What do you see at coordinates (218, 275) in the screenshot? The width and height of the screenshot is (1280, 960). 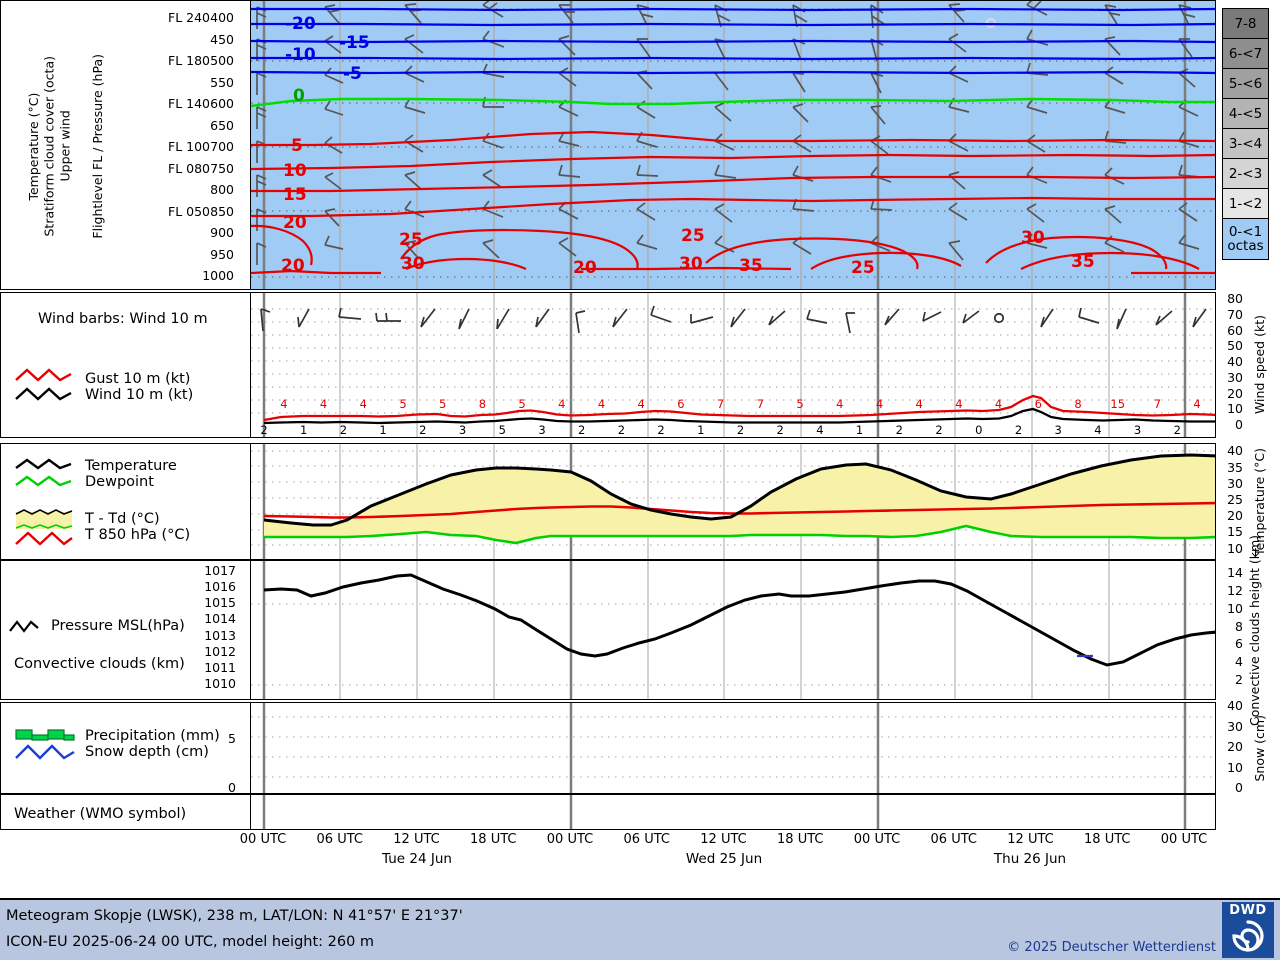 I see `pressure-tick-1000: 1000` at bounding box center [218, 275].